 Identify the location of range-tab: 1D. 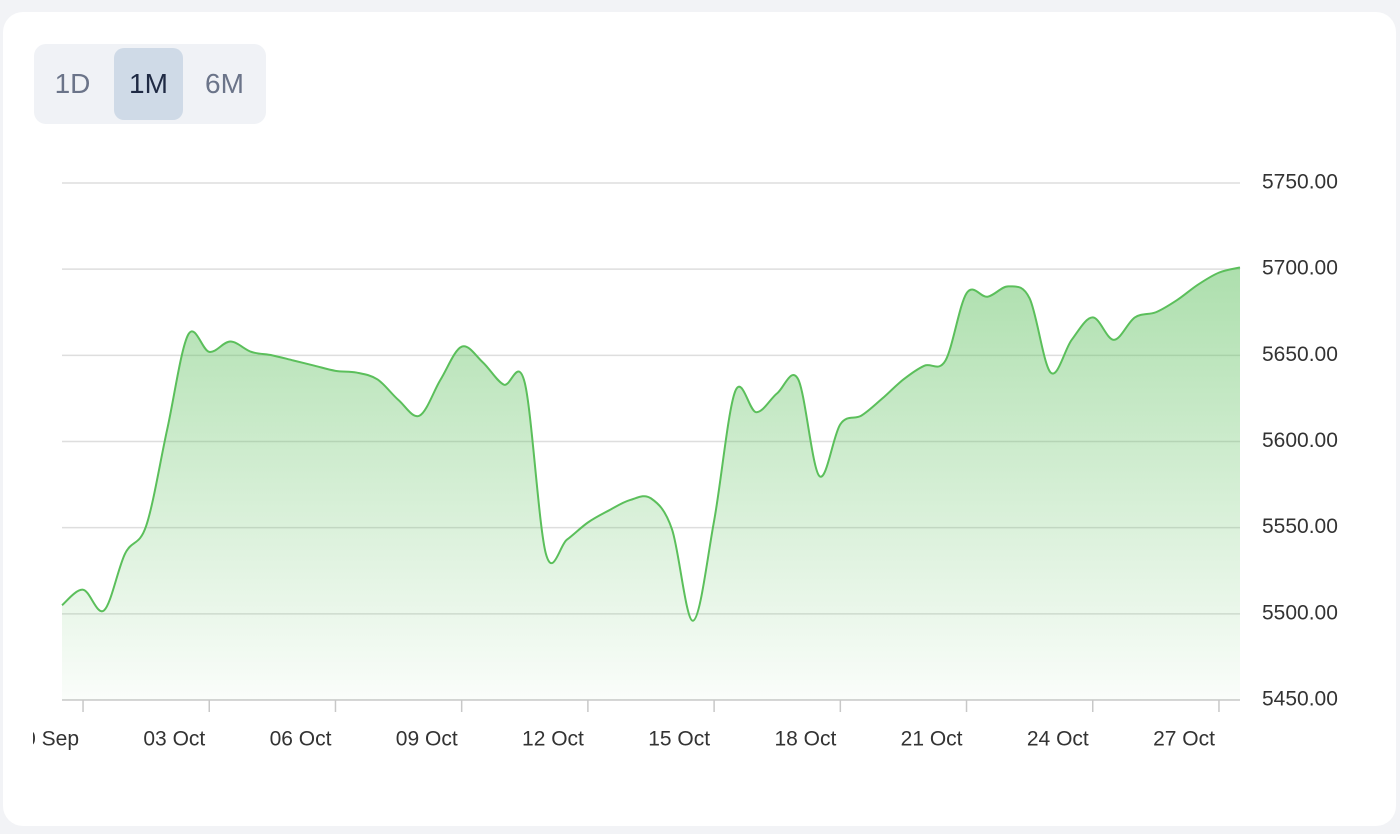
(72, 83).